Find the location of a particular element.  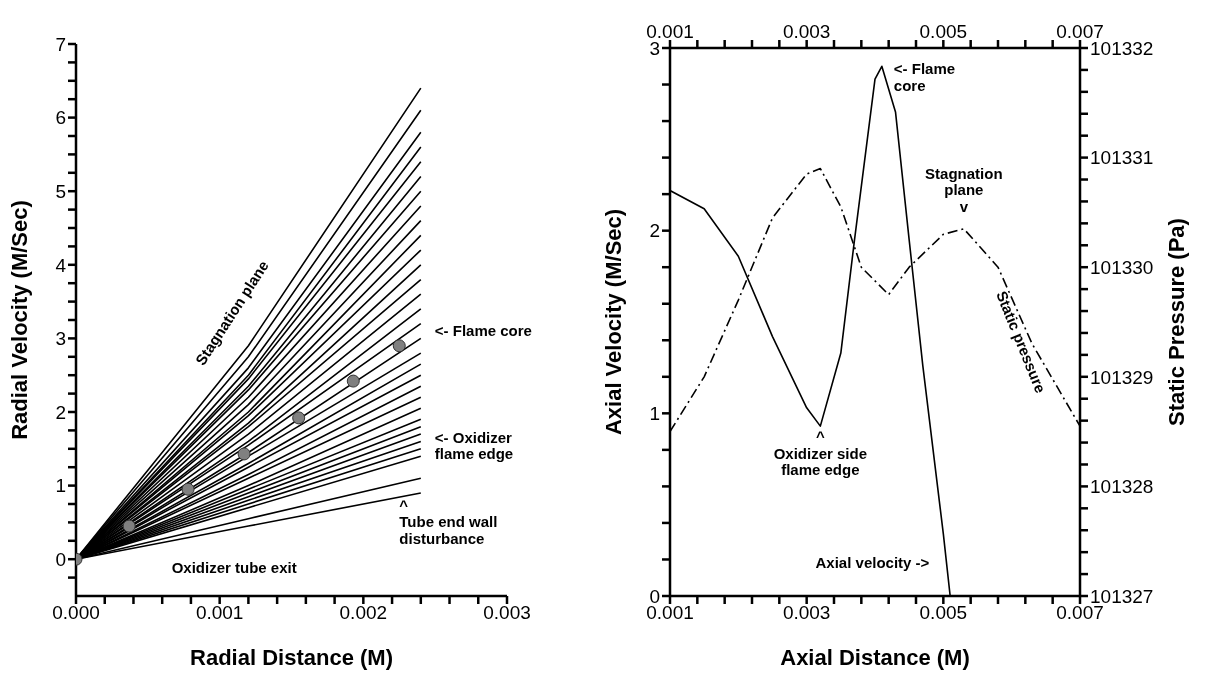

y-axis-title: Radial Velocity (M/Sec) is located at coordinates (19, 320).